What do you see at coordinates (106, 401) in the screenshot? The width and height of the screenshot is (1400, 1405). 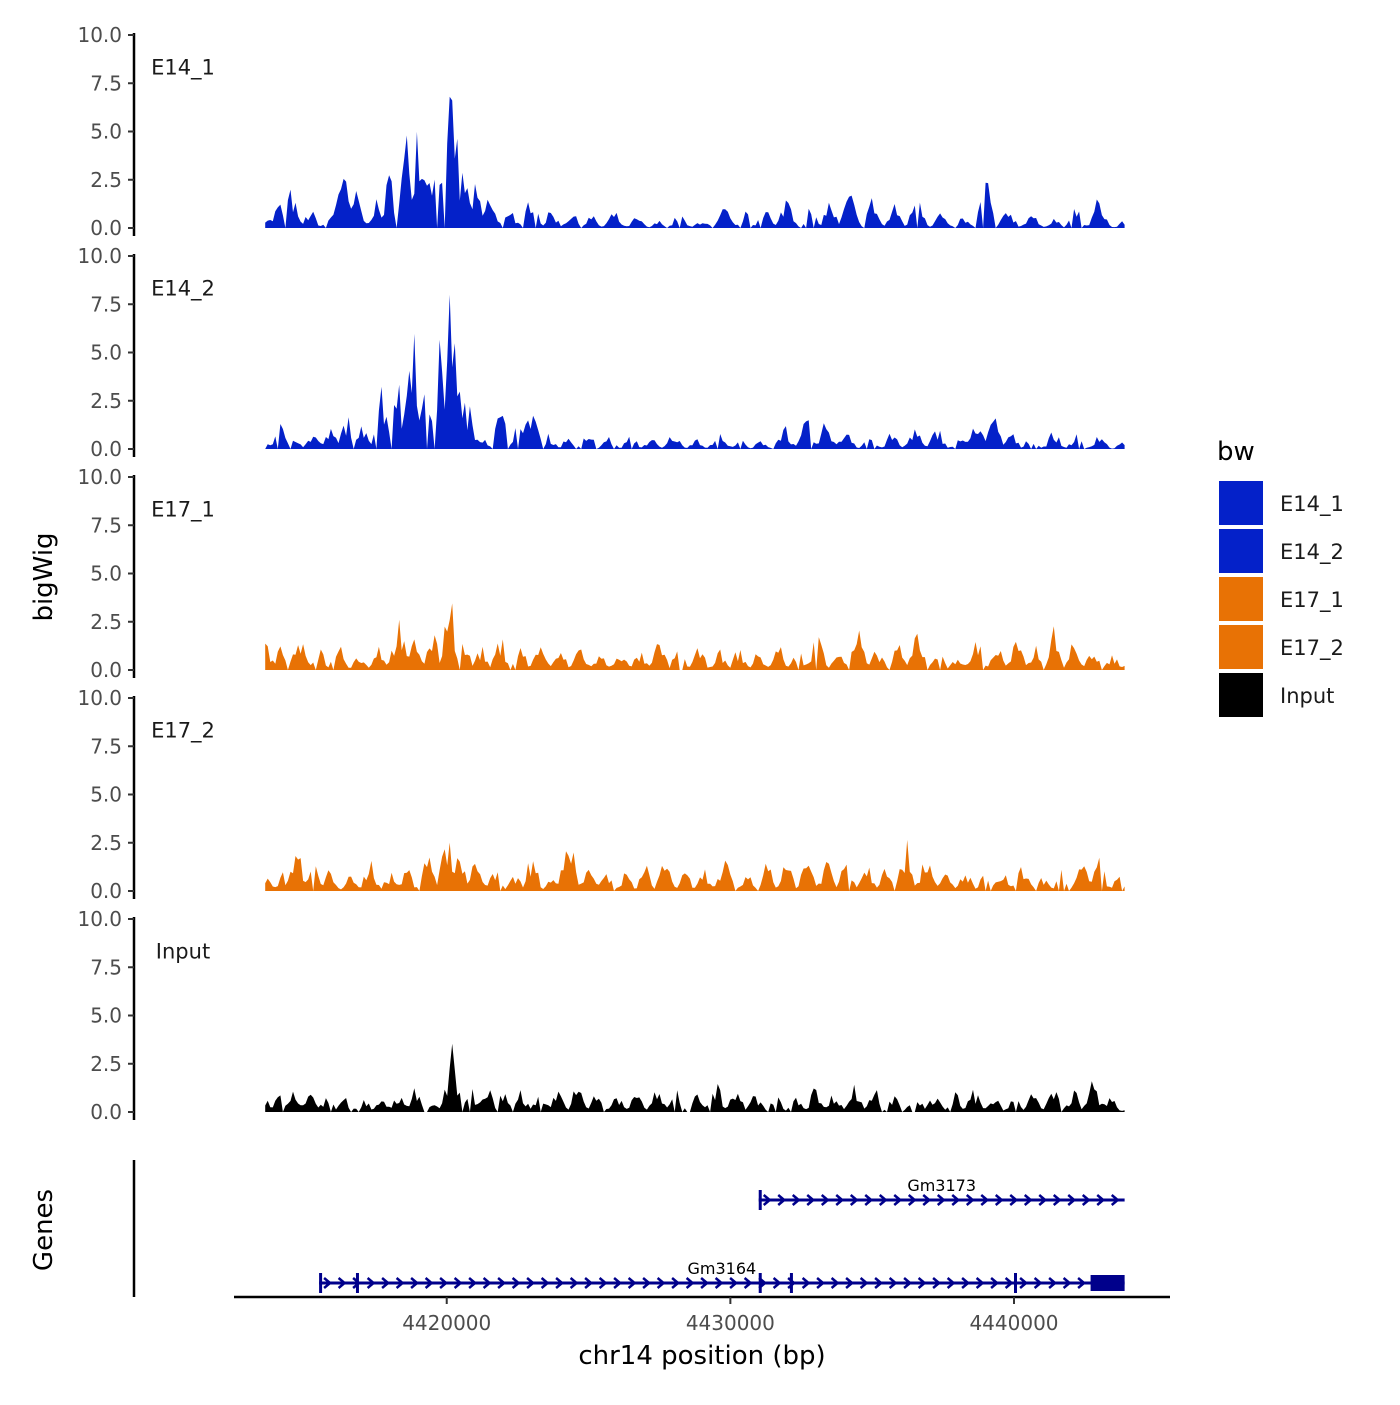 I see `y-tick-label-E14_2: 2.5` at bounding box center [106, 401].